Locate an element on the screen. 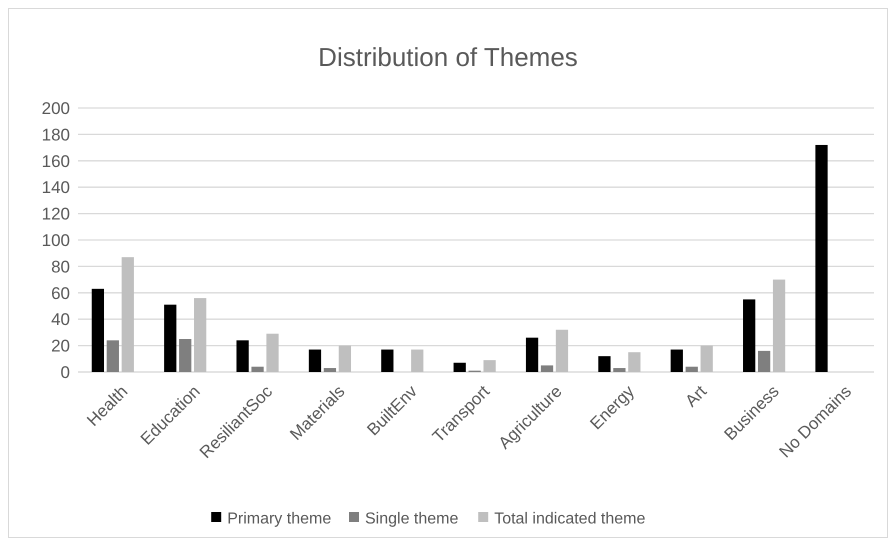 This screenshot has width=895, height=542. legend-label: Total indicated theme is located at coordinates (570, 519).